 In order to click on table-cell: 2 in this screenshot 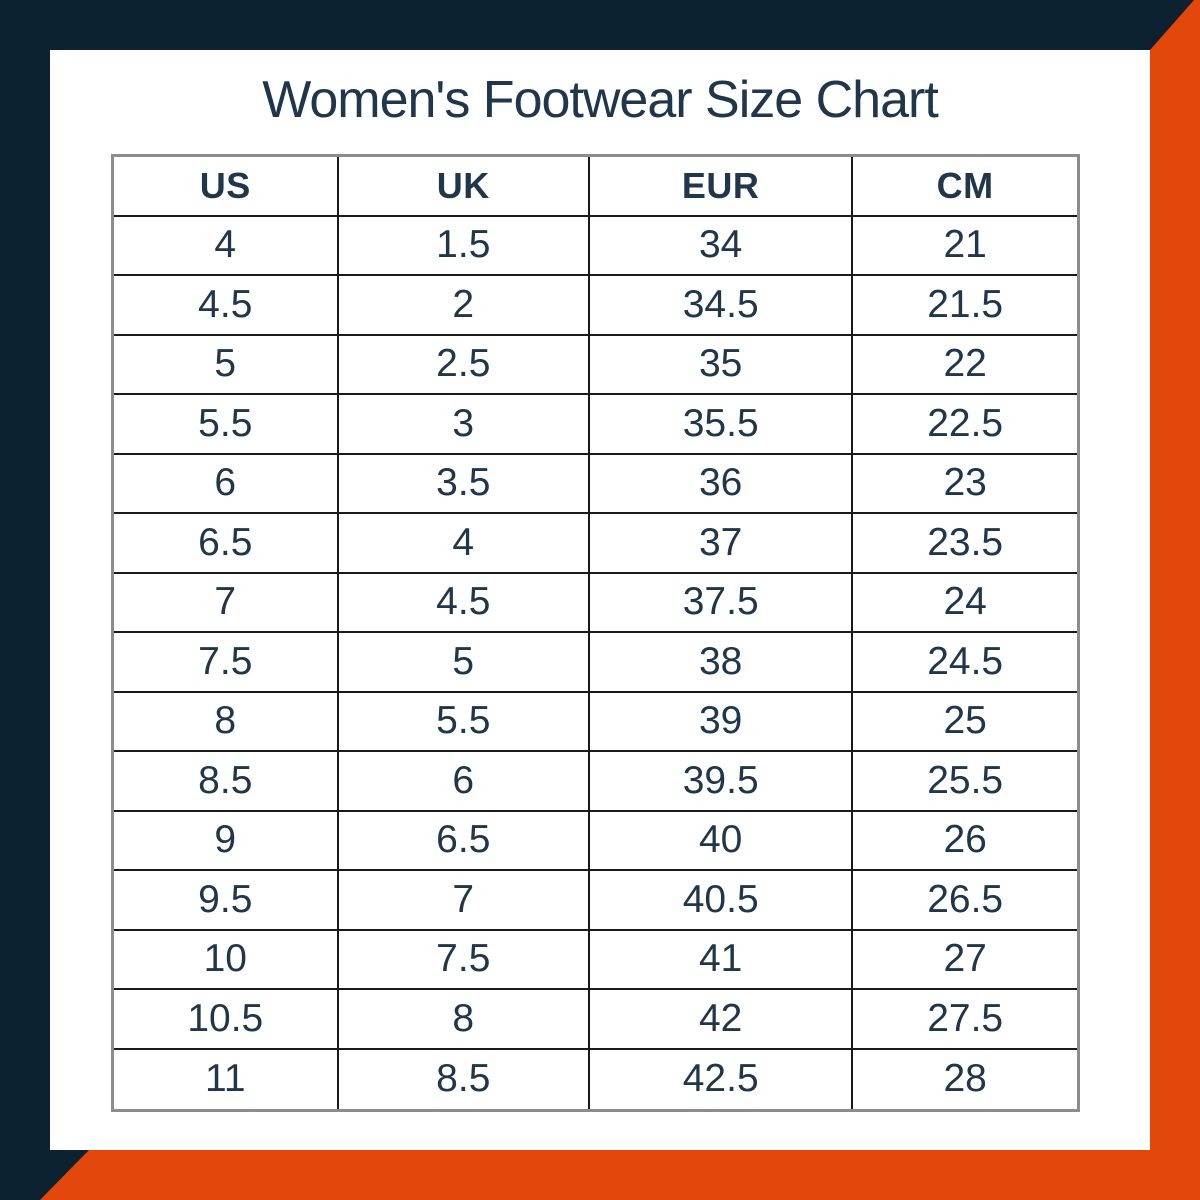, I will do `click(464, 306)`.